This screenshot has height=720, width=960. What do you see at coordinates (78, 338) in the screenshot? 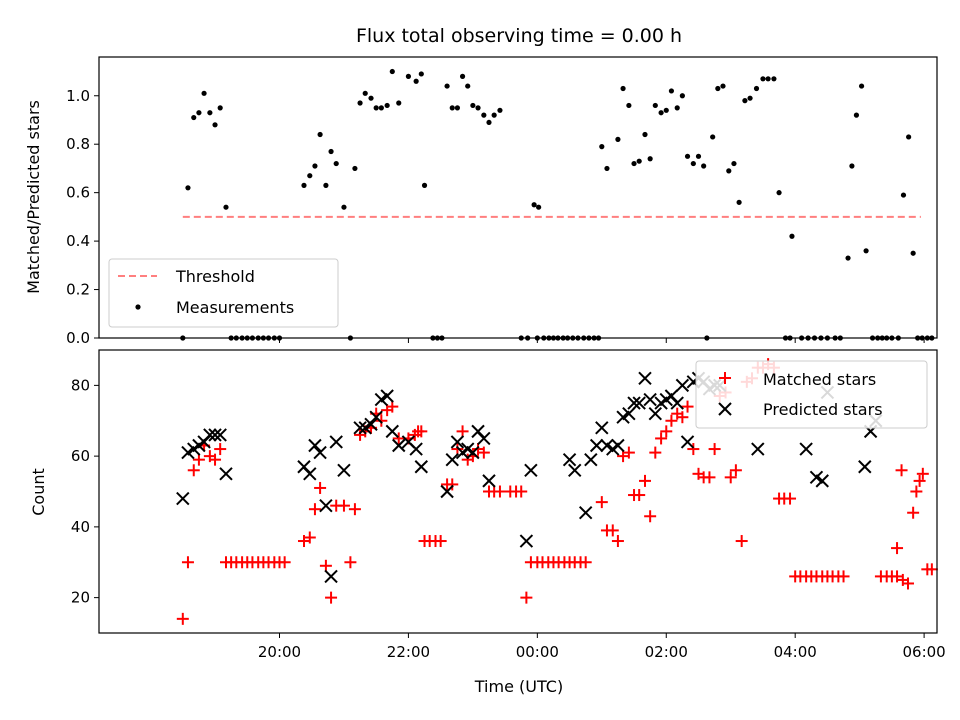
I see `ratio-y-tick-label: 0.0` at bounding box center [78, 338].